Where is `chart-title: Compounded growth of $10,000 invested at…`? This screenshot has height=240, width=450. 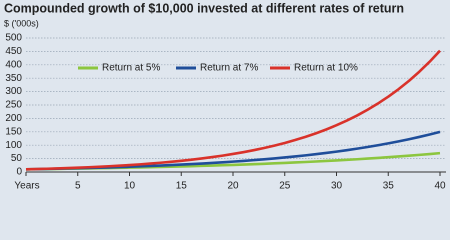 chart-title: Compounded growth of $10,000 invested at… is located at coordinates (204, 8).